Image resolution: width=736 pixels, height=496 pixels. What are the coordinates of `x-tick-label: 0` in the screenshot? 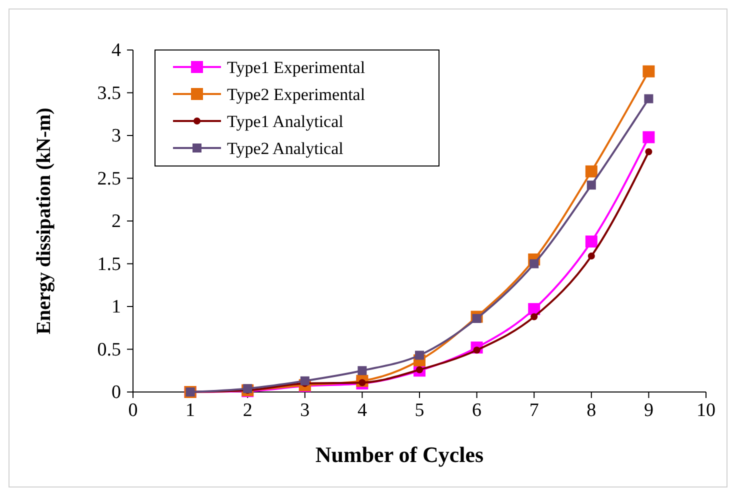 It's located at (133, 410).